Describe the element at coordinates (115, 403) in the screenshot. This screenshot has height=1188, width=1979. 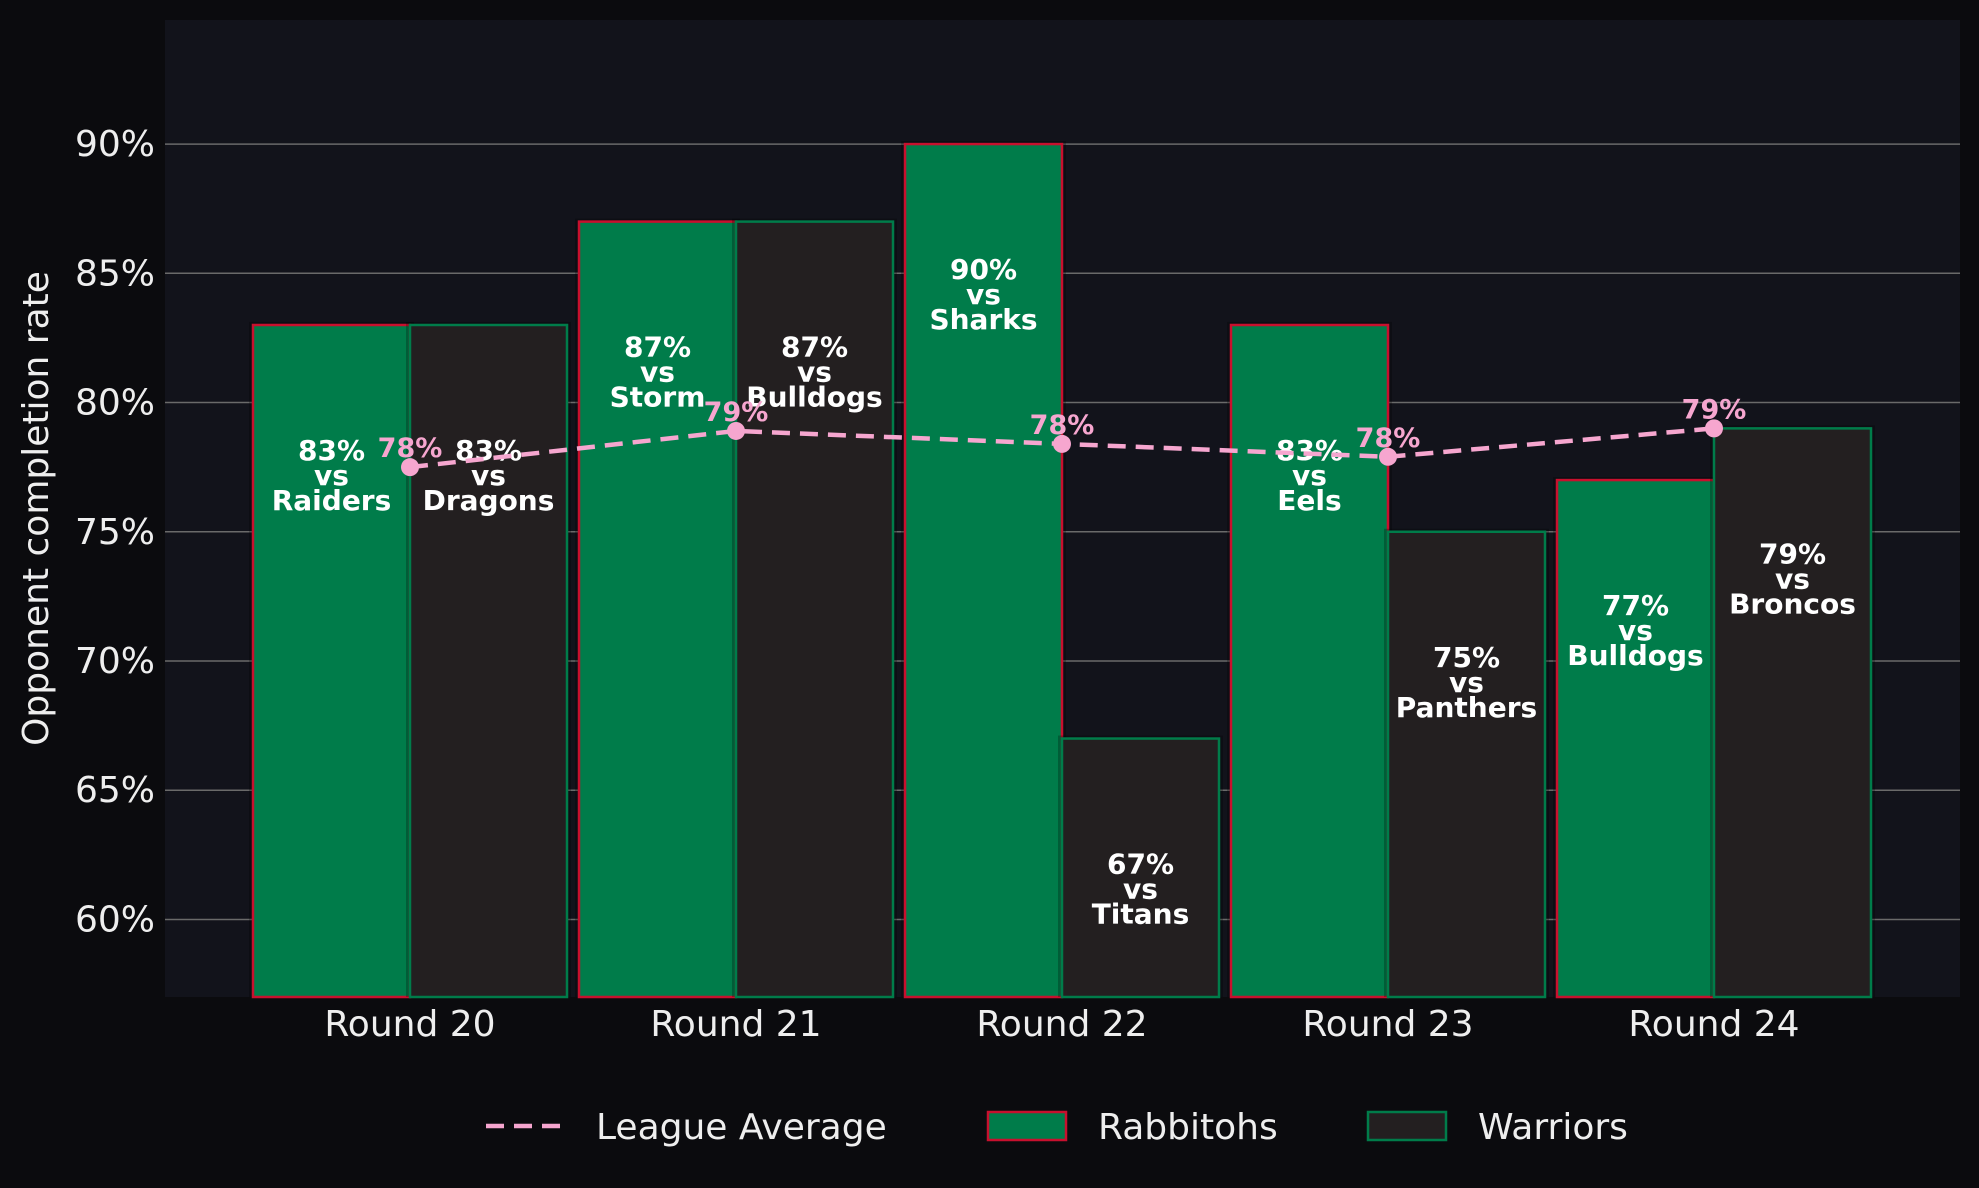
I see `y-tick-label: 80%` at that location.